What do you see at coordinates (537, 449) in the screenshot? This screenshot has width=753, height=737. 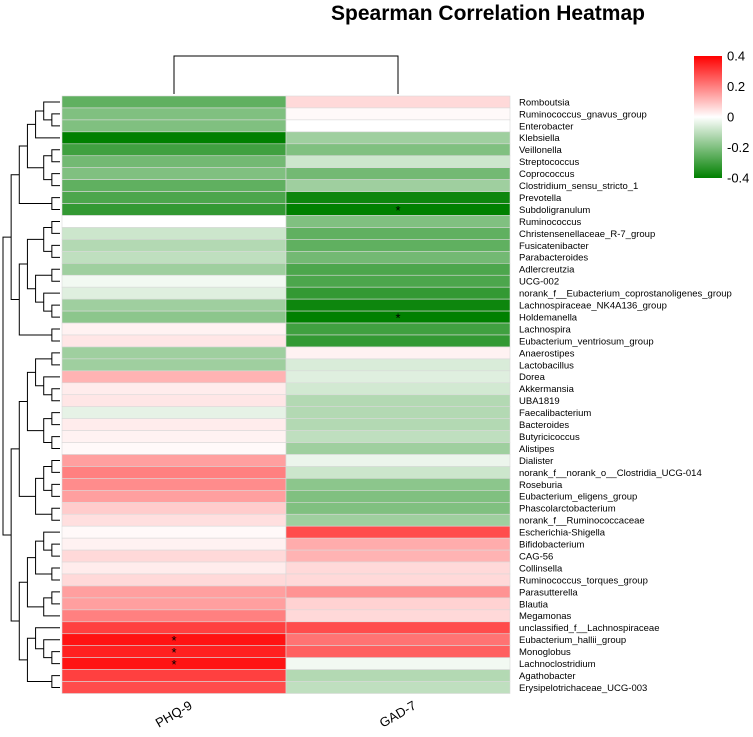 I see `row-label: Alistipes` at bounding box center [537, 449].